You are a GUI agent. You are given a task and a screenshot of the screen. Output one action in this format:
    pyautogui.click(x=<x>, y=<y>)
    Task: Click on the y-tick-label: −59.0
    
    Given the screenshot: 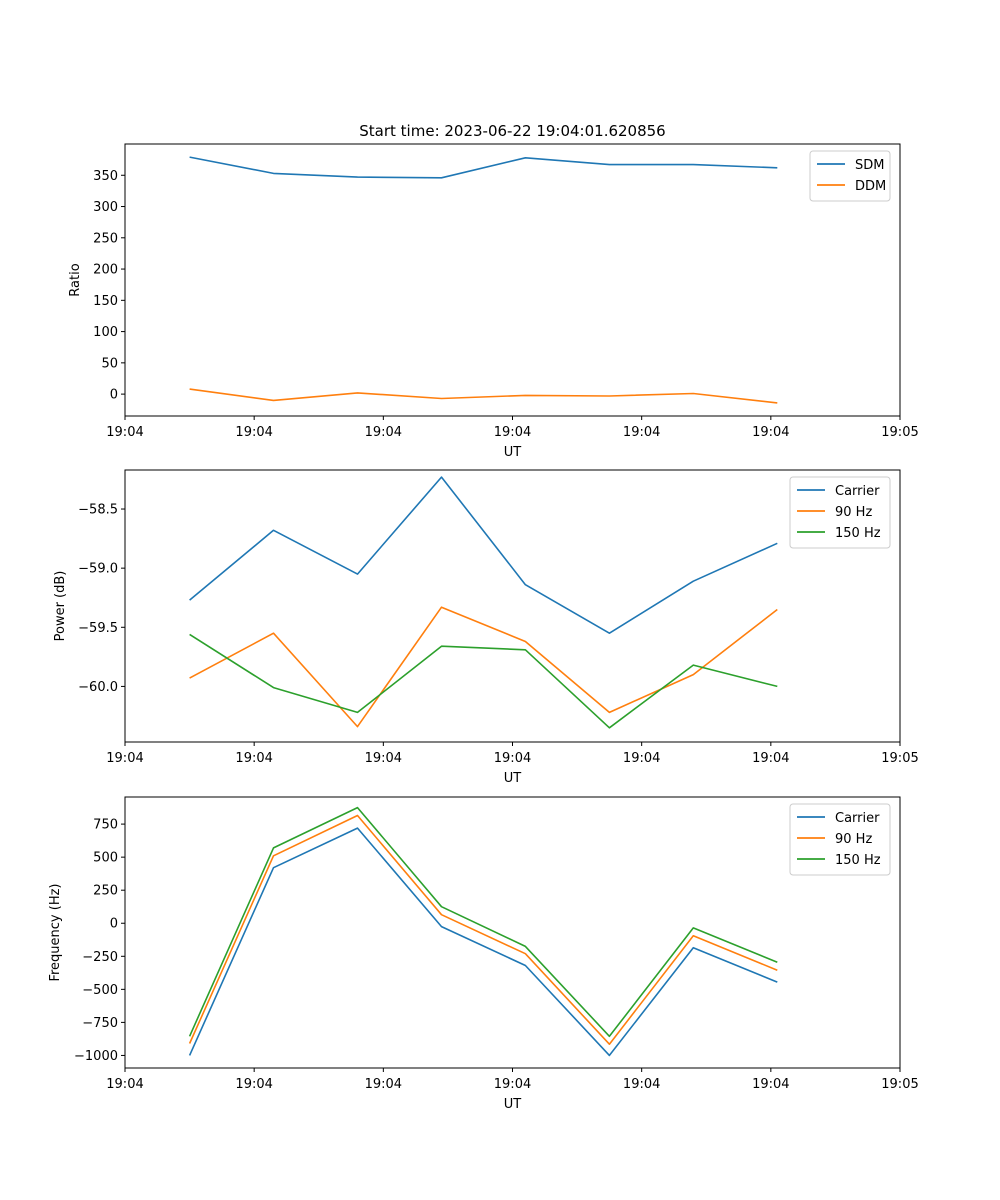 What is the action you would take?
    pyautogui.click(x=98, y=569)
    